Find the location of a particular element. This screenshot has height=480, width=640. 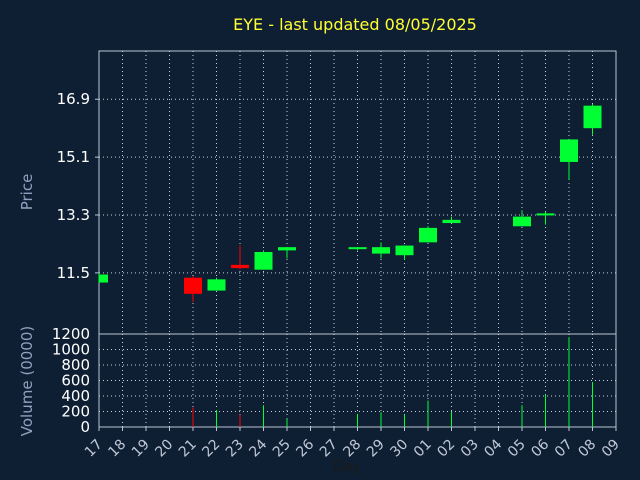

volume-y-tick-label: 200 is located at coordinates (75, 412).